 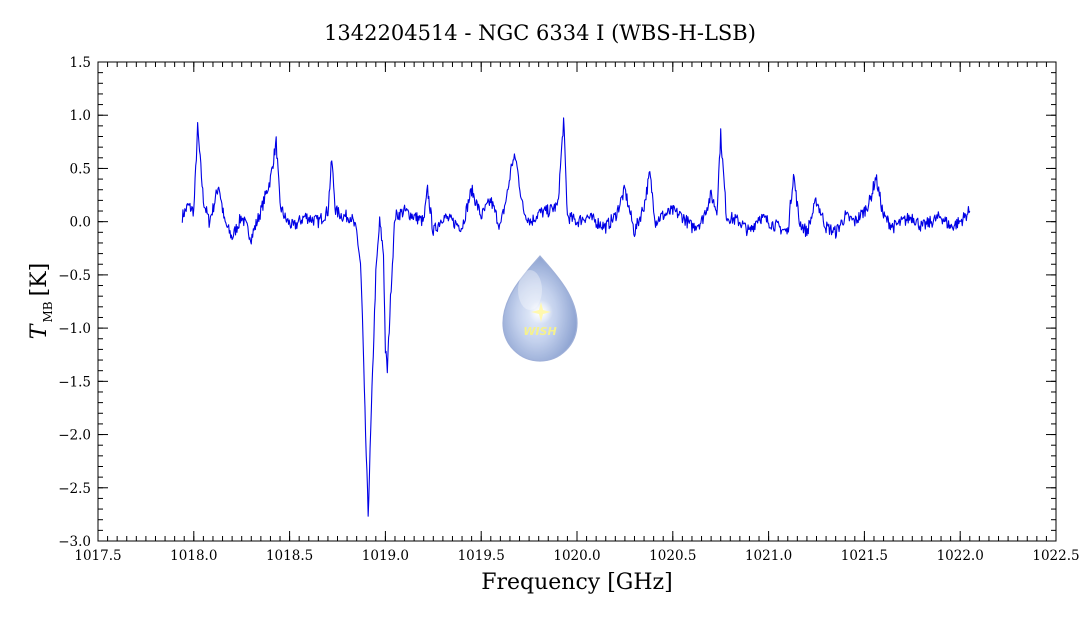 What do you see at coordinates (576, 556) in the screenshot?
I see `x-tick-label: 1020.0` at bounding box center [576, 556].